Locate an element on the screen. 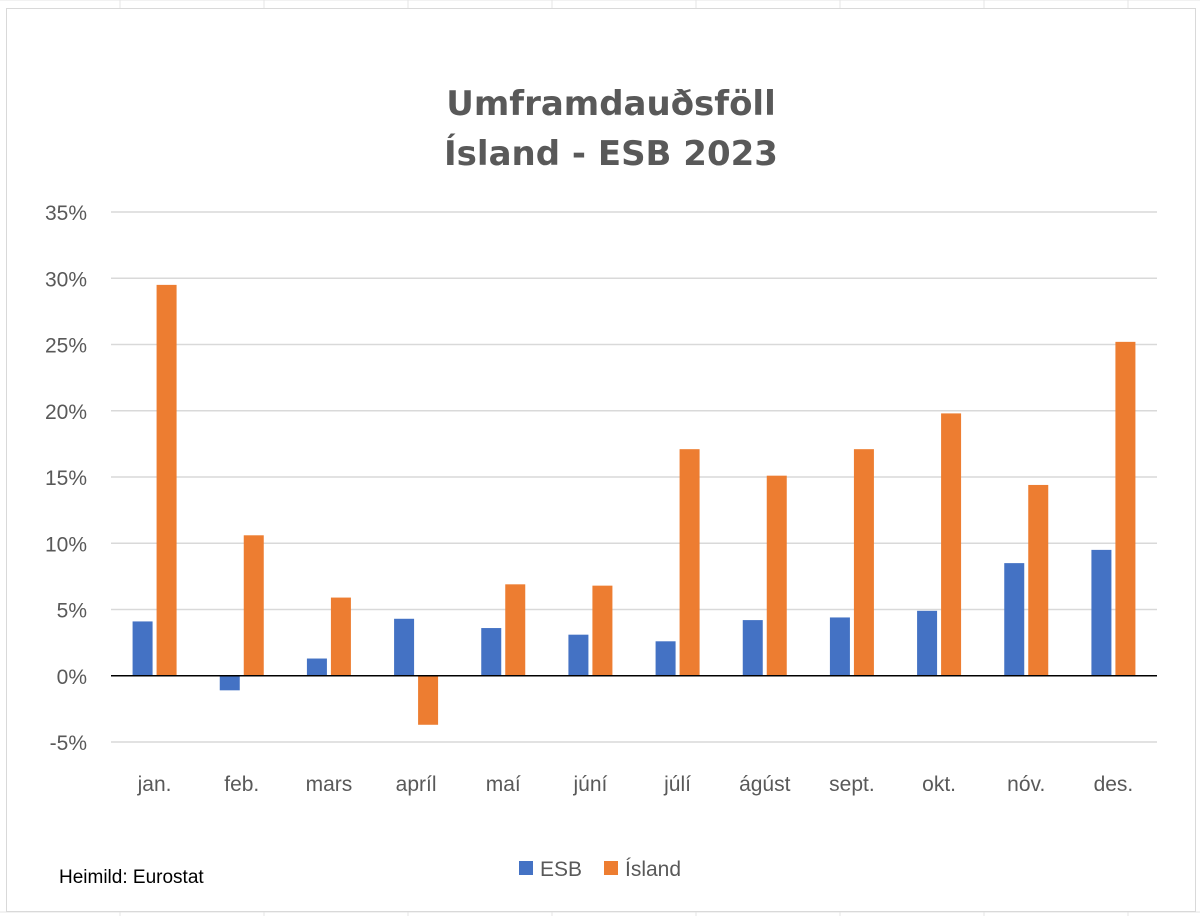  y-tick-label: 15% is located at coordinates (66, 478).